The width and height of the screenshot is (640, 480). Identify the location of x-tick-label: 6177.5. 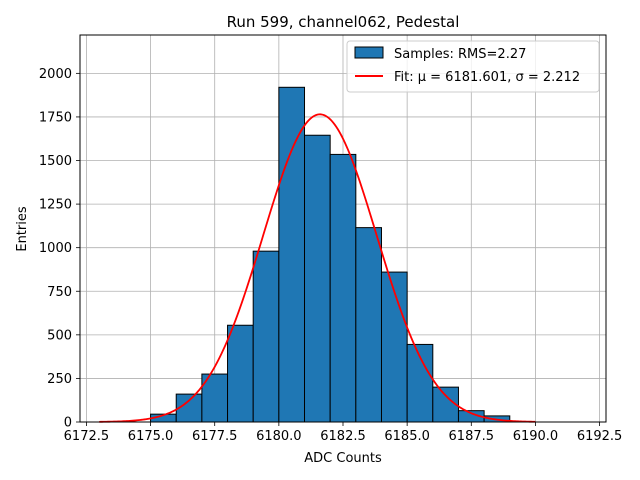
(215, 436).